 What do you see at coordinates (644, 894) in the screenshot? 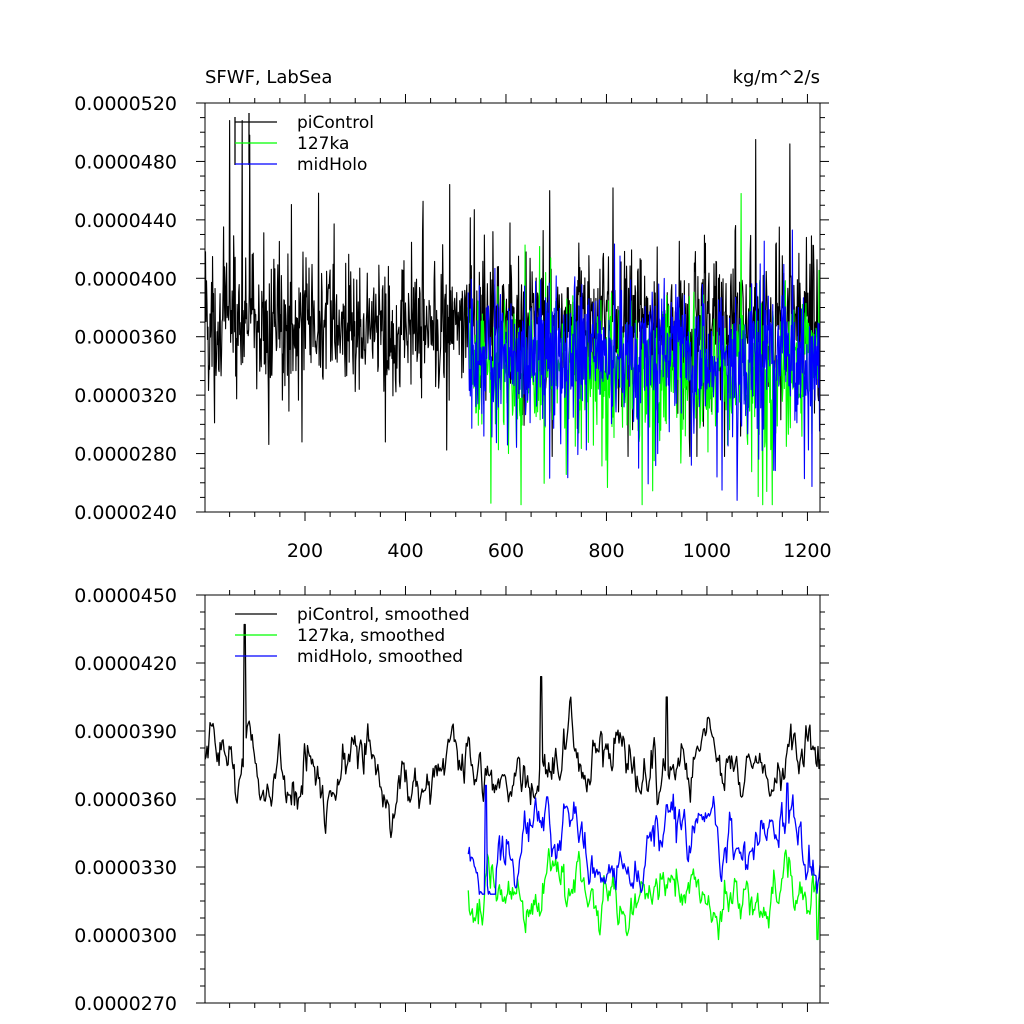
I see `series-line-127ka` at bounding box center [644, 894].